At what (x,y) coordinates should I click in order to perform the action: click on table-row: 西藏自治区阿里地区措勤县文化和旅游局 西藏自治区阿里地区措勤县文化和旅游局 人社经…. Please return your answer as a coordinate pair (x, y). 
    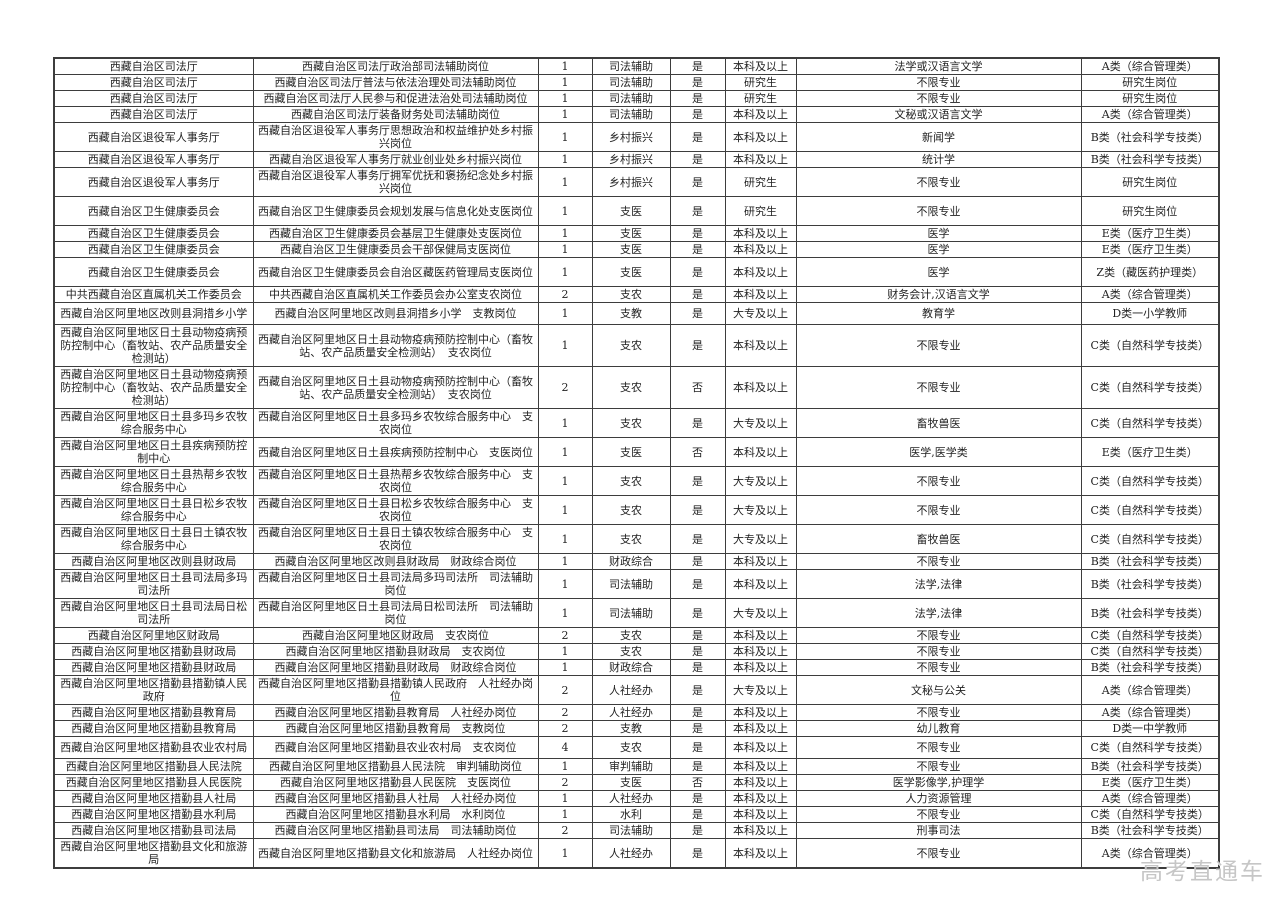
    Looking at the image, I should click on (636, 853).